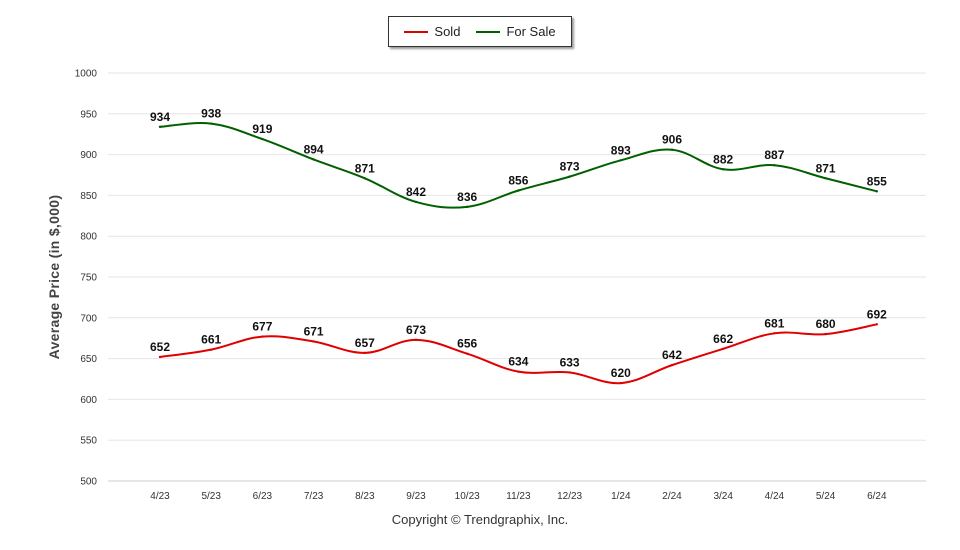 Image resolution: width=960 pixels, height=550 pixels. Describe the element at coordinates (160, 496) in the screenshot. I see `x-tick-4-23: 4/23` at that location.